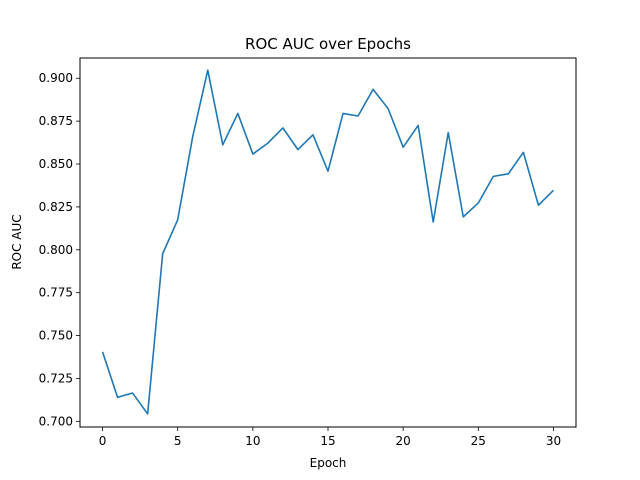 The width and height of the screenshot is (640, 480). I want to click on y-tick-label: 0.875, so click(56, 121).